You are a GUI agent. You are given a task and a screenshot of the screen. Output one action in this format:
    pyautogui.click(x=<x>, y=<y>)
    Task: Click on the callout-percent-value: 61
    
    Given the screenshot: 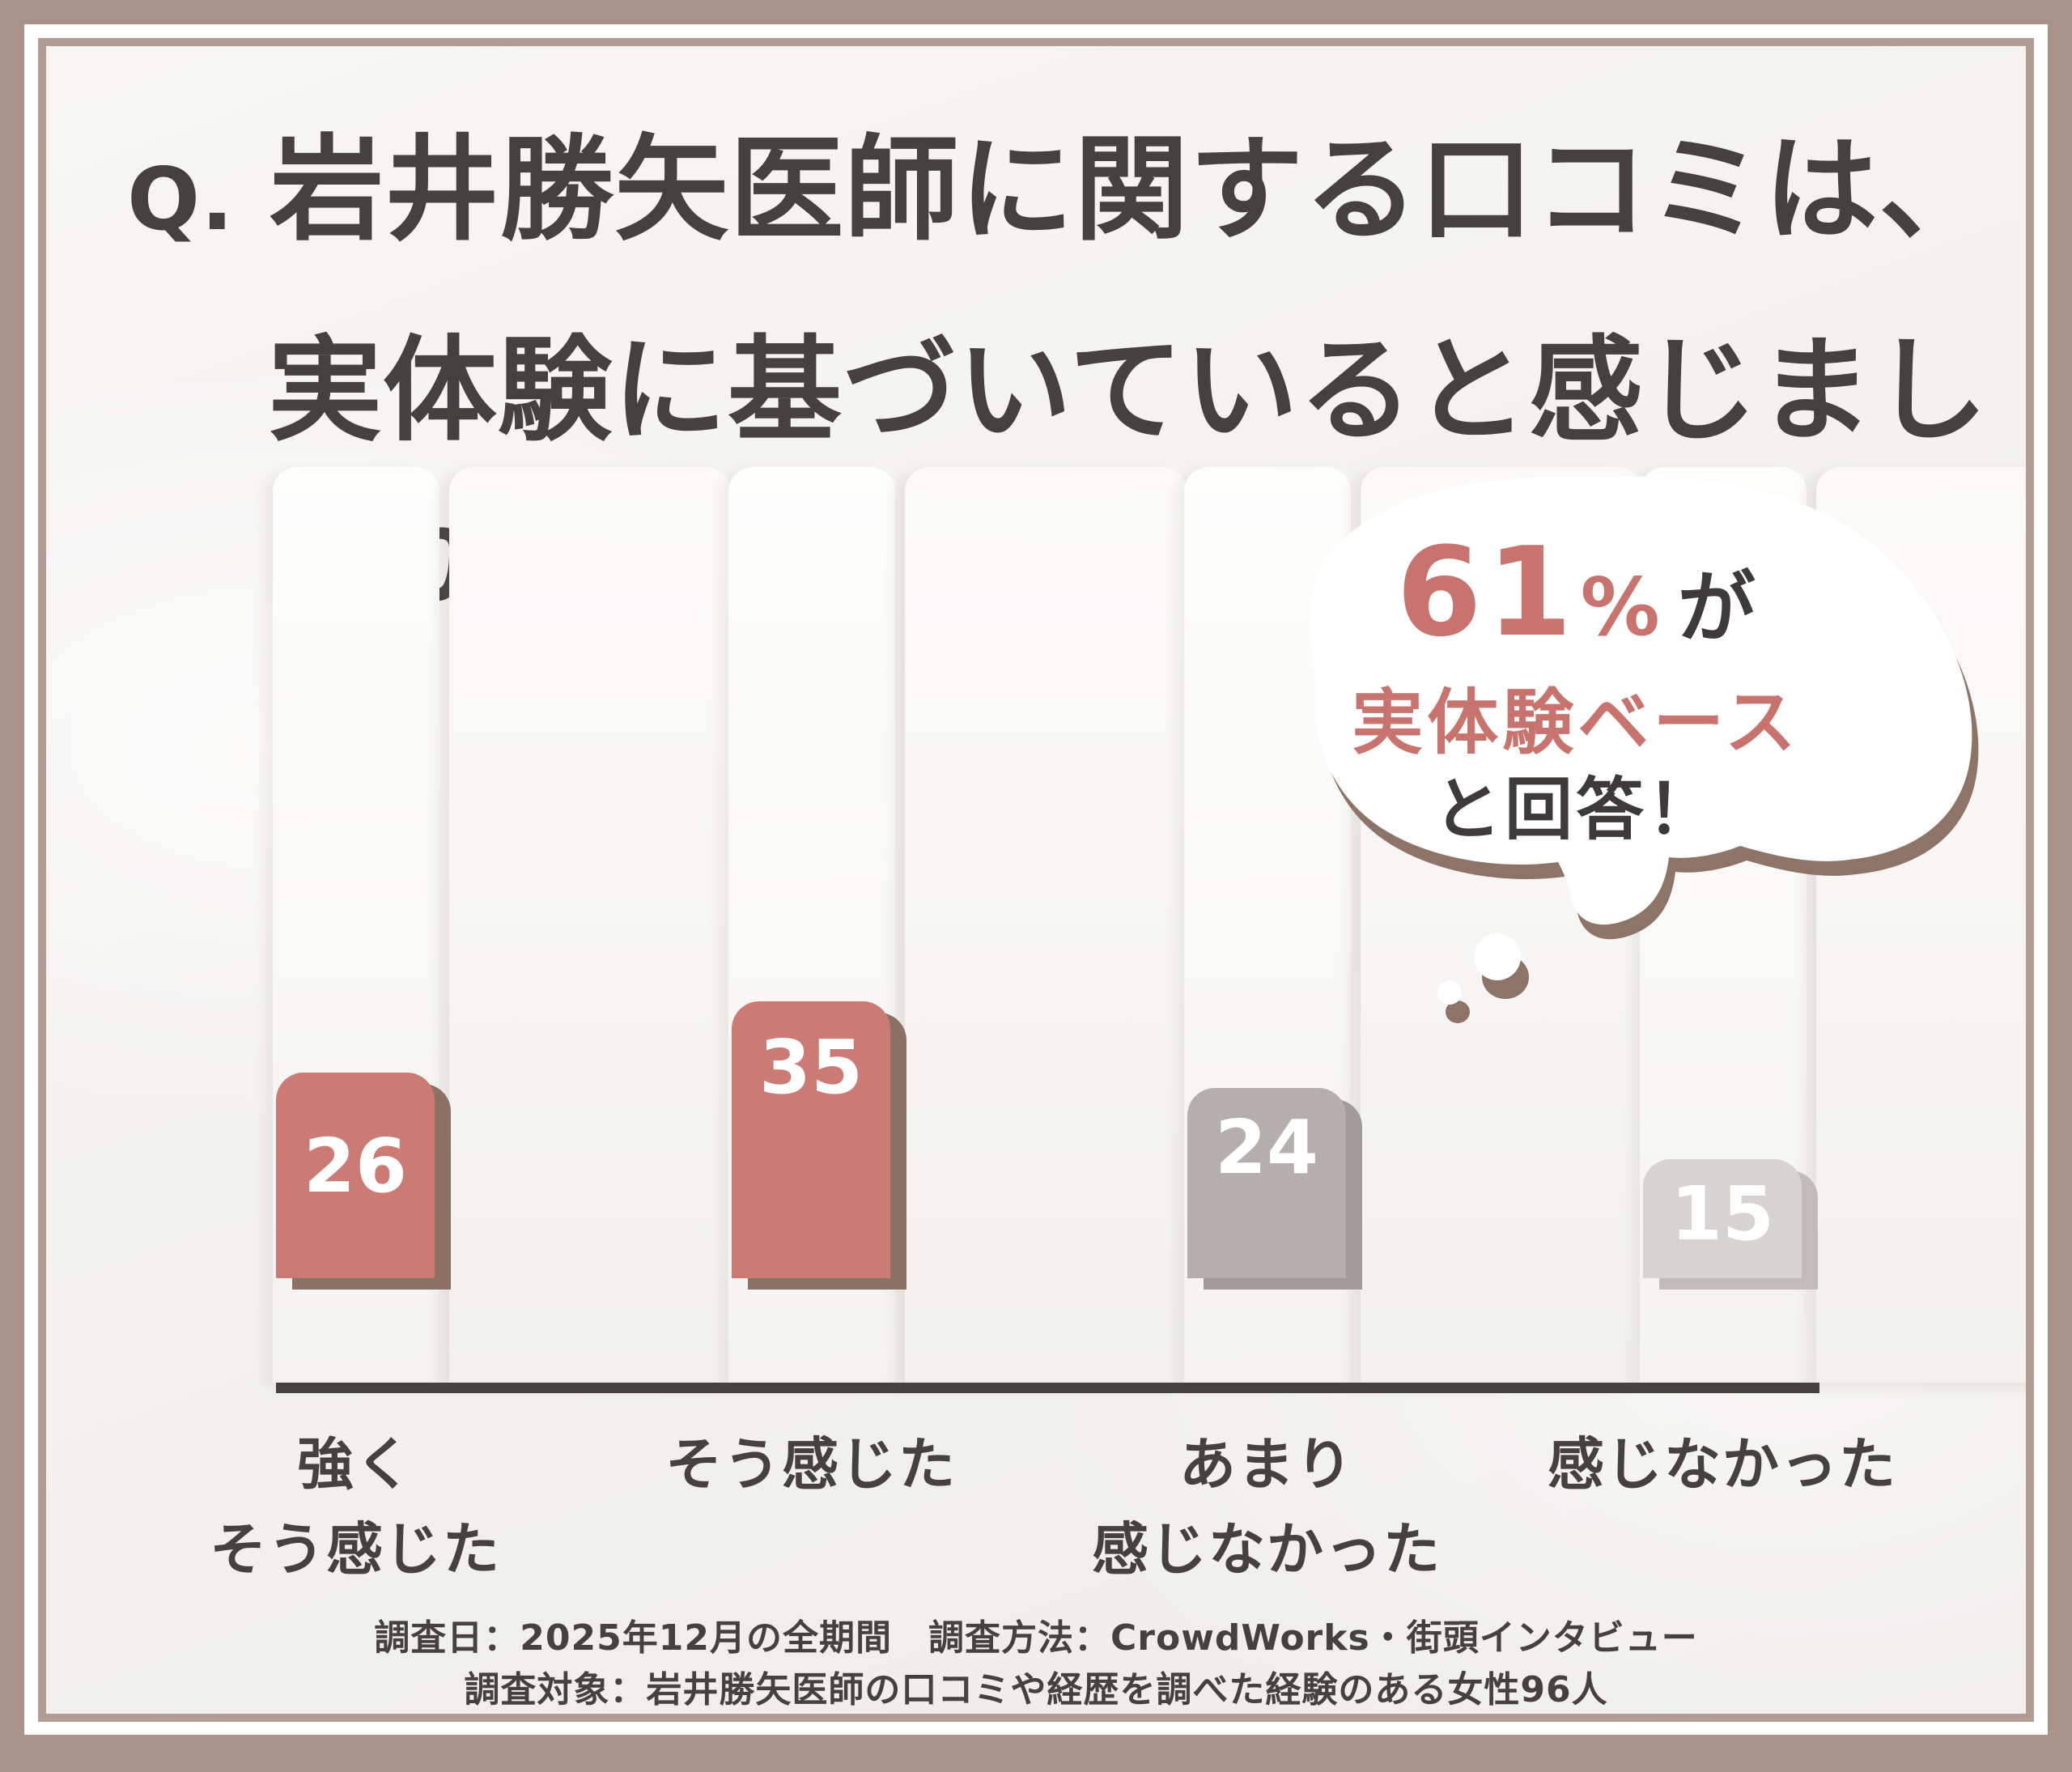 What is the action you would take?
    pyautogui.click(x=1486, y=593)
    